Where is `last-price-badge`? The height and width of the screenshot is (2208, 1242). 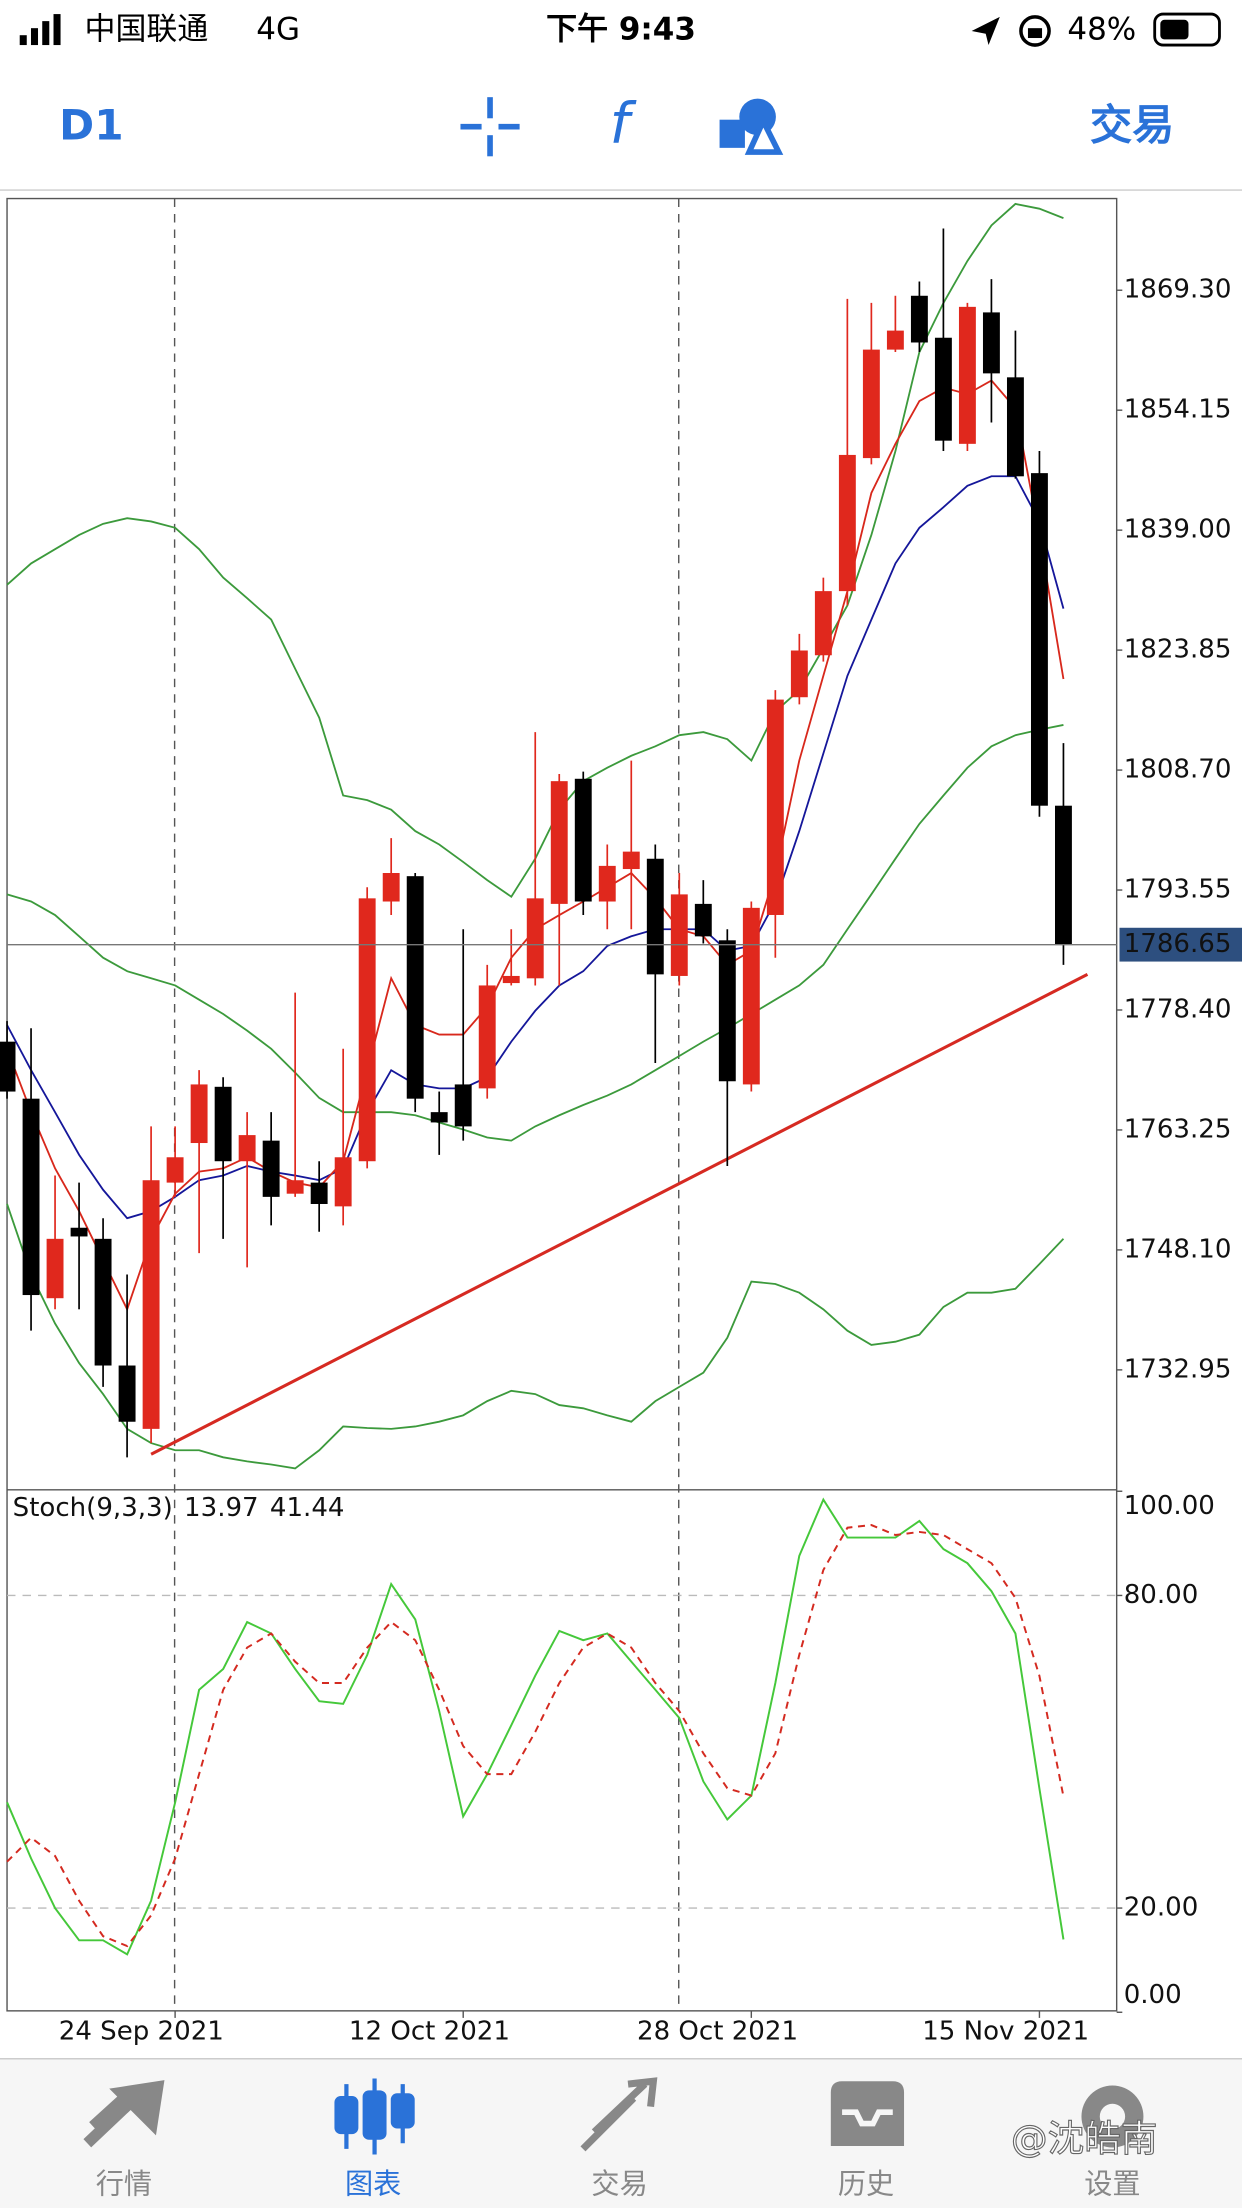 last-price-badge is located at coordinates (1180, 944).